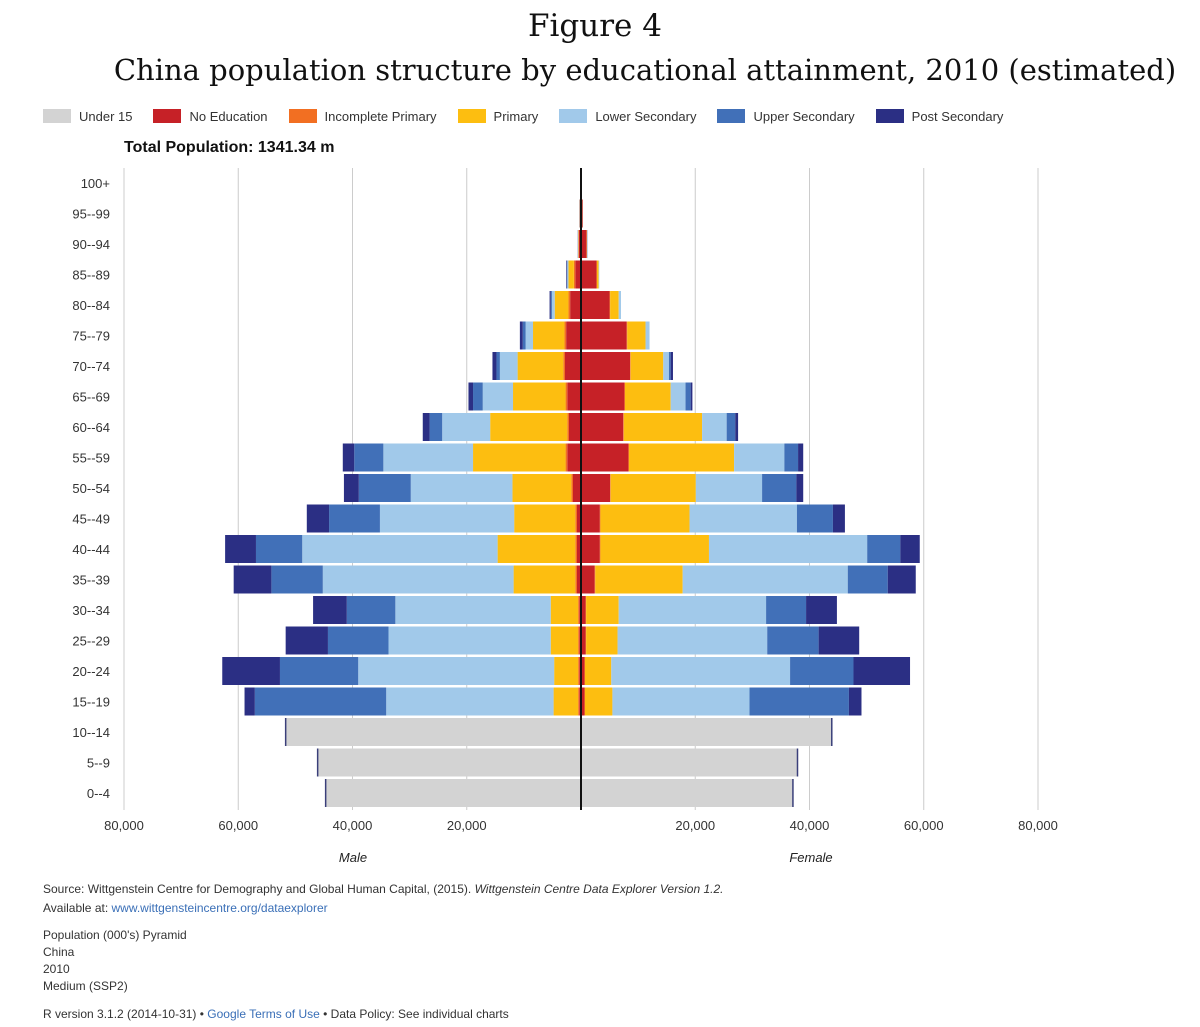 The height and width of the screenshot is (1027, 1200). What do you see at coordinates (692, 640) in the screenshot?
I see `bar-female-25--29-4` at bounding box center [692, 640].